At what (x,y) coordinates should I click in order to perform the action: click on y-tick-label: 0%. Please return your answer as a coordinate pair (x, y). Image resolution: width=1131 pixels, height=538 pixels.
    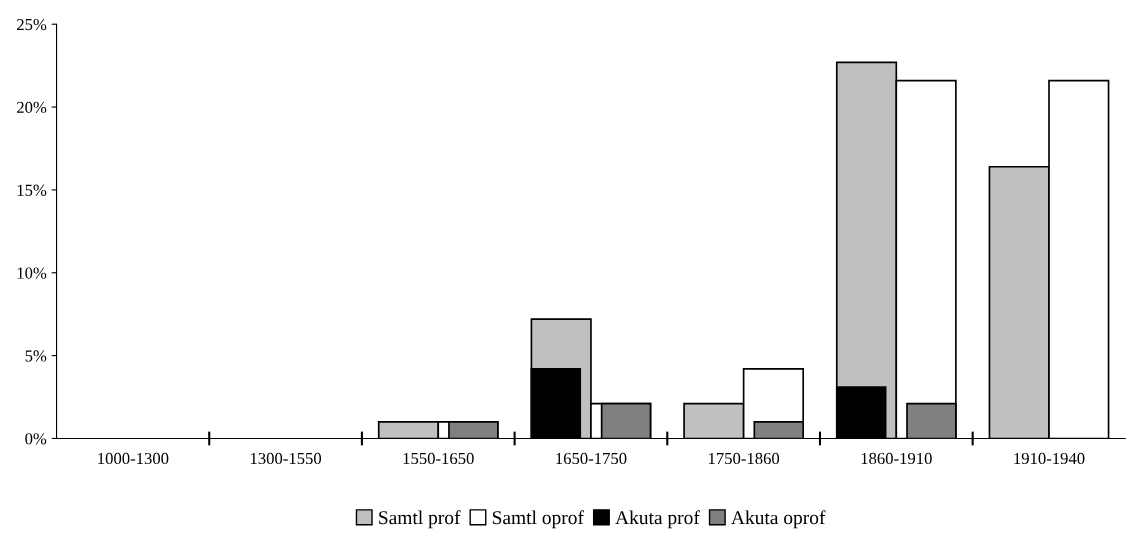
    Looking at the image, I should click on (36, 439).